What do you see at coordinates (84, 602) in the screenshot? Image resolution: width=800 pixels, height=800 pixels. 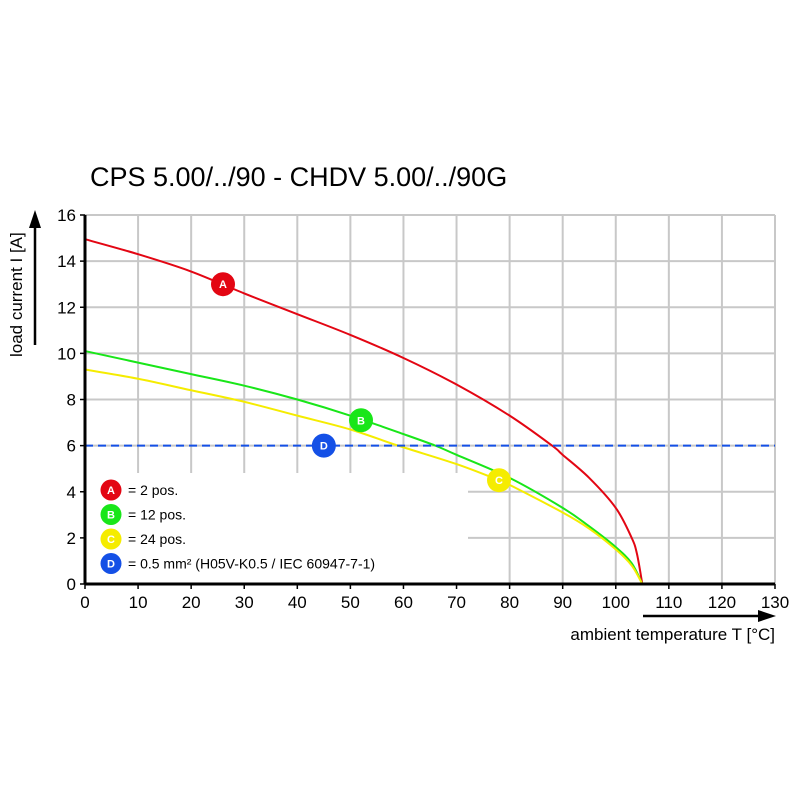 I see `x-tick-label: 0` at bounding box center [84, 602].